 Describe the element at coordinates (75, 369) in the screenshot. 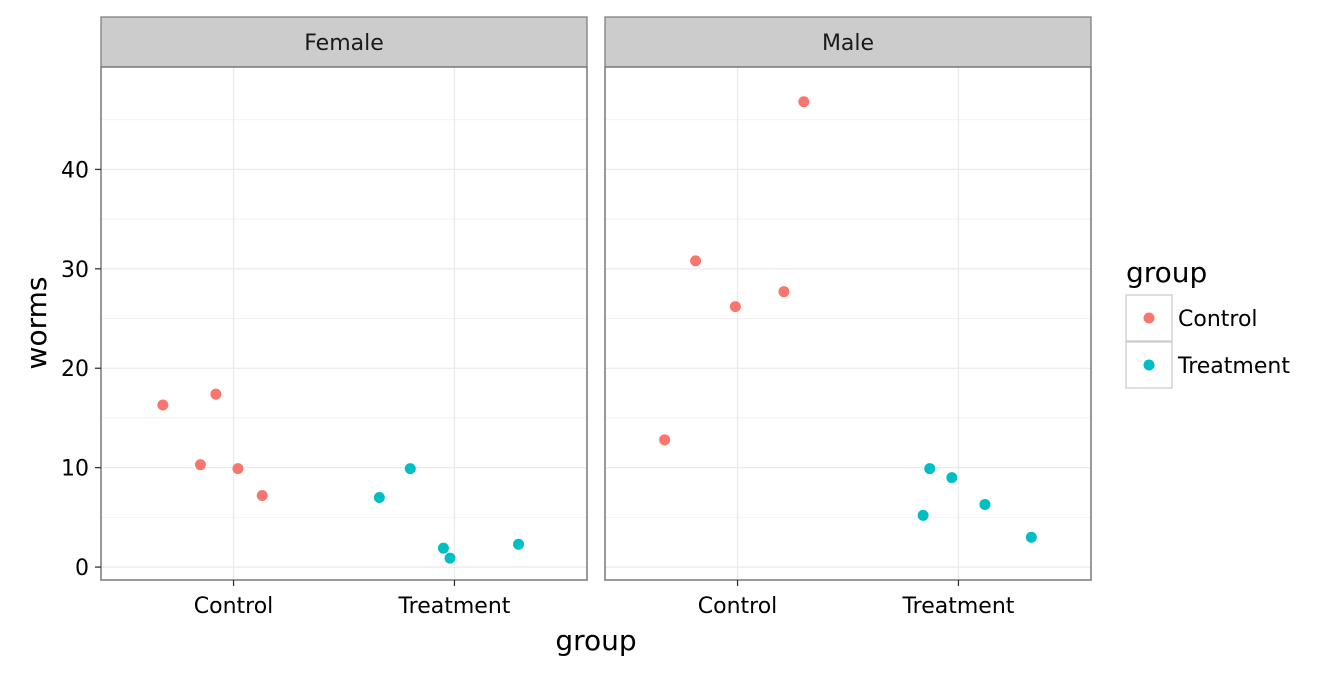

I see `y-tick-label: 20` at that location.